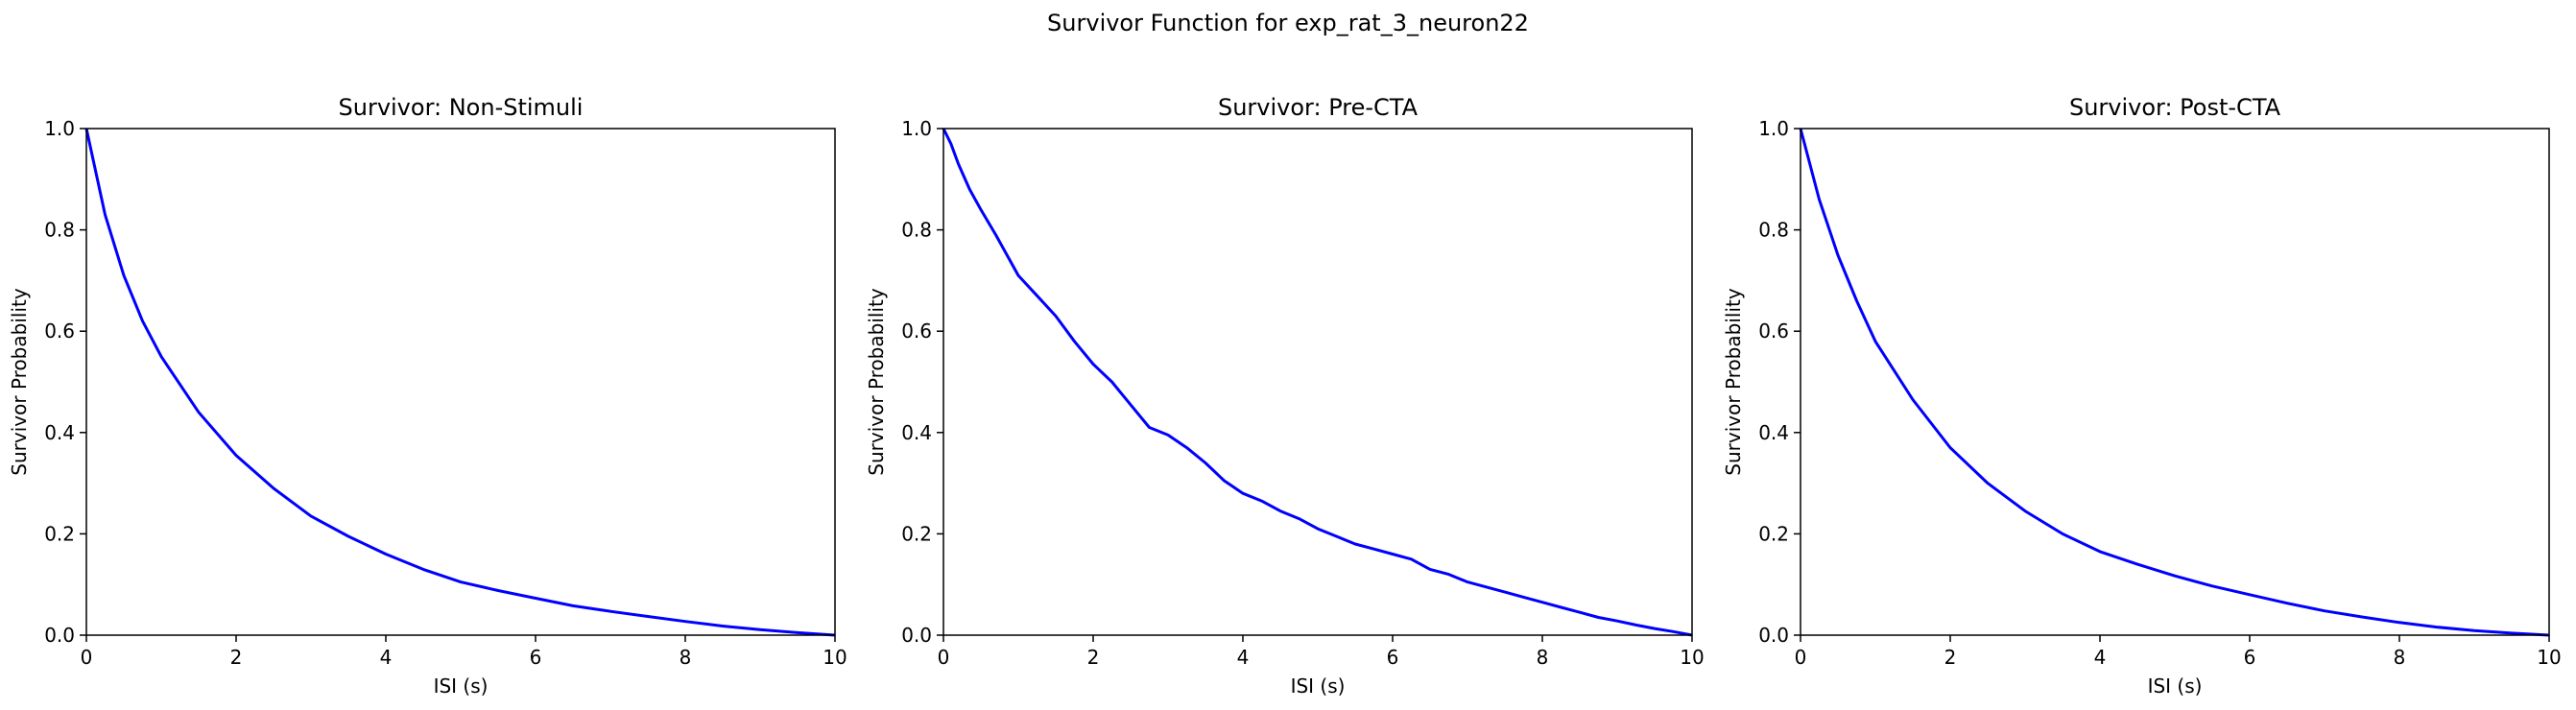 The image size is (2576, 710). What do you see at coordinates (461, 107) in the screenshot?
I see `subplot-title: Survivor: Non-Stimuli` at bounding box center [461, 107].